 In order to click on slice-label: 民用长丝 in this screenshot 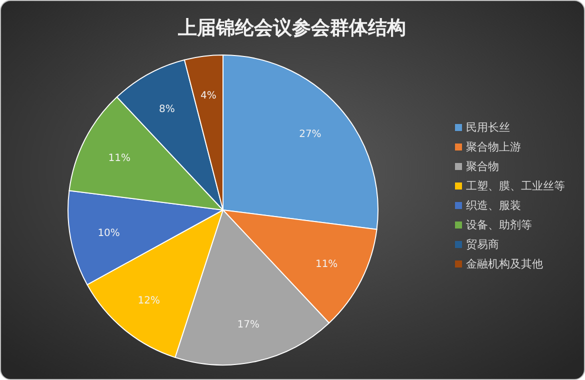, I will do `click(488, 127)`.